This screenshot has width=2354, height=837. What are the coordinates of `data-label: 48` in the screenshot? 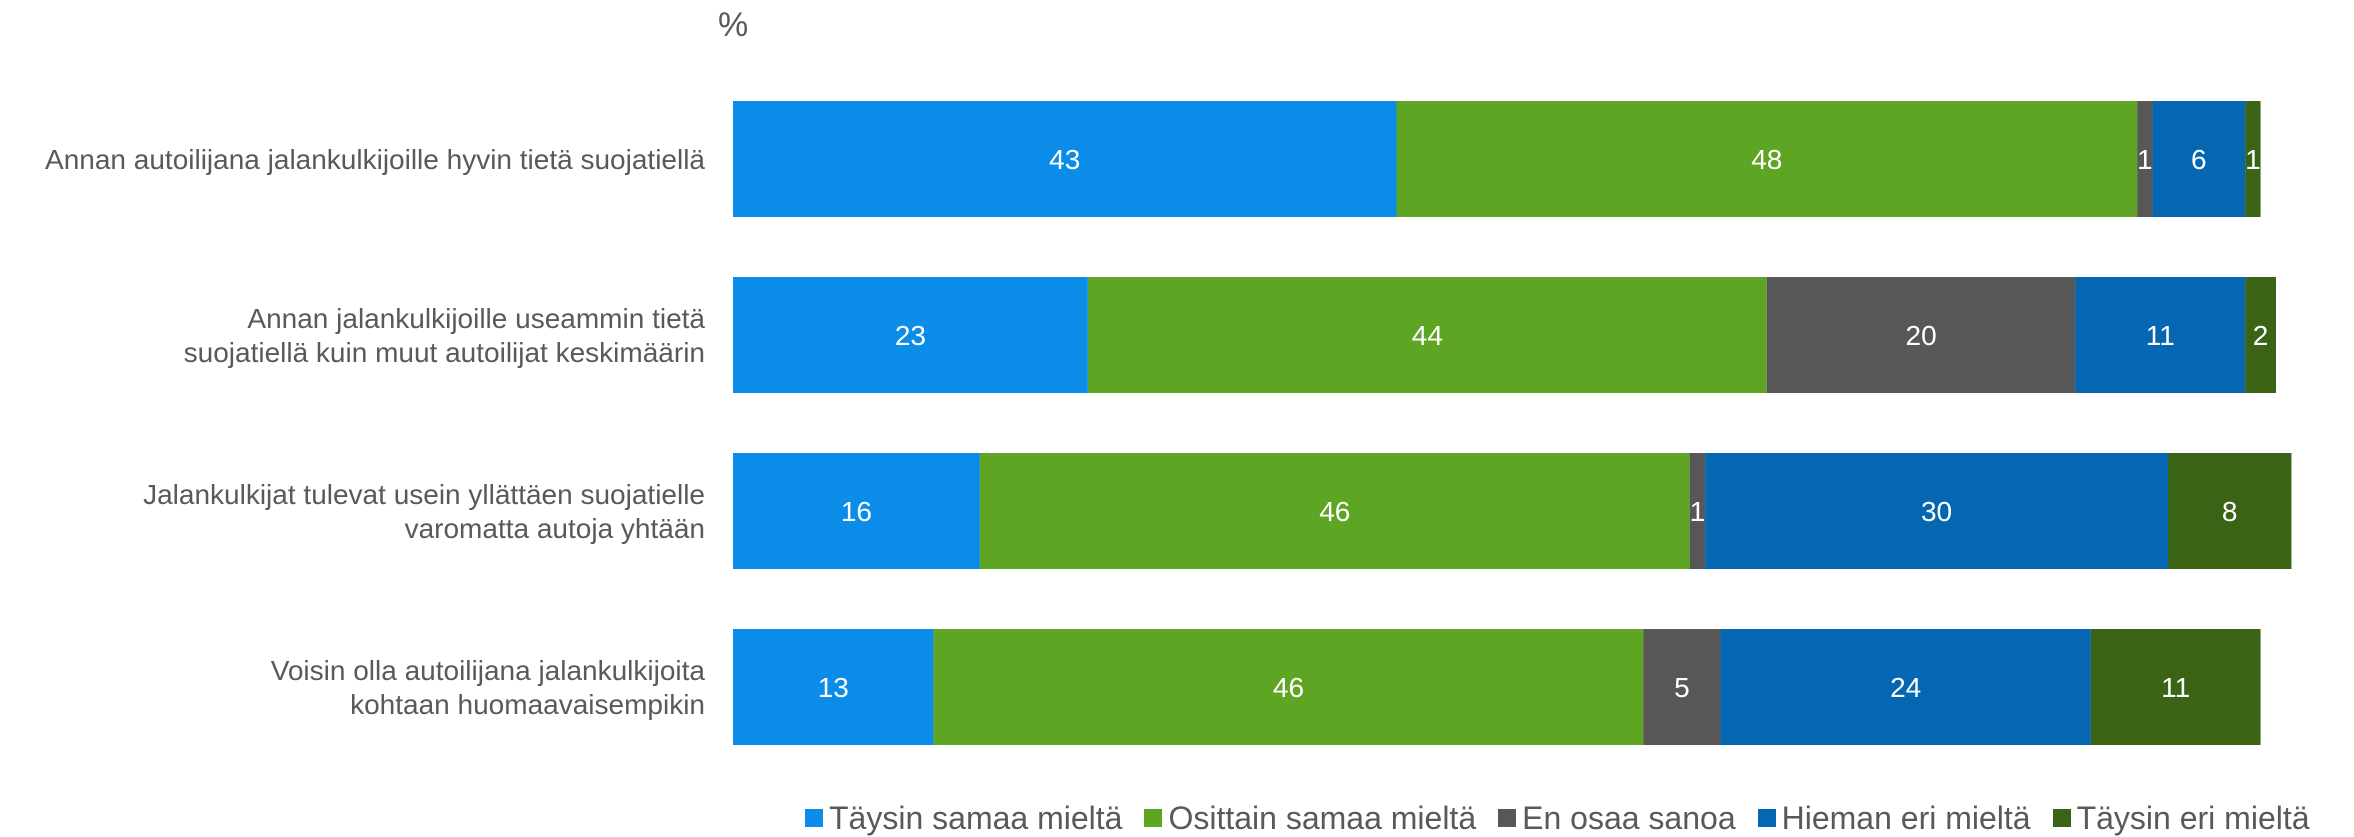 It's located at (1766, 159).